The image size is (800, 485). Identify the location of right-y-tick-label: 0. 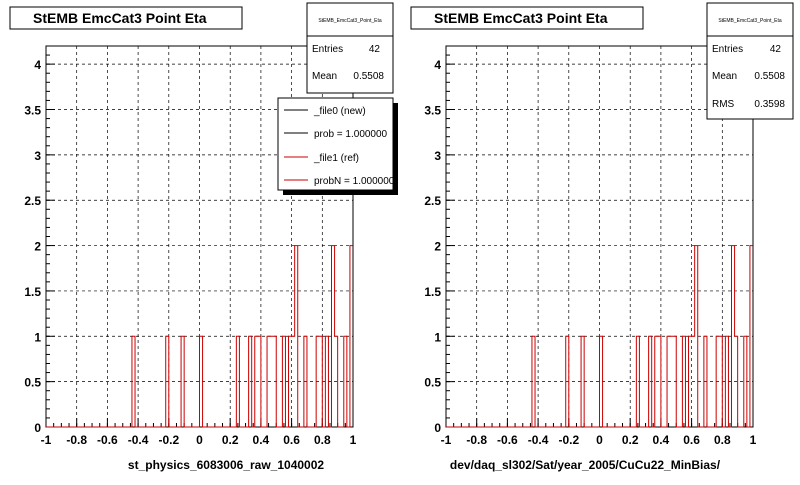
(437, 428).